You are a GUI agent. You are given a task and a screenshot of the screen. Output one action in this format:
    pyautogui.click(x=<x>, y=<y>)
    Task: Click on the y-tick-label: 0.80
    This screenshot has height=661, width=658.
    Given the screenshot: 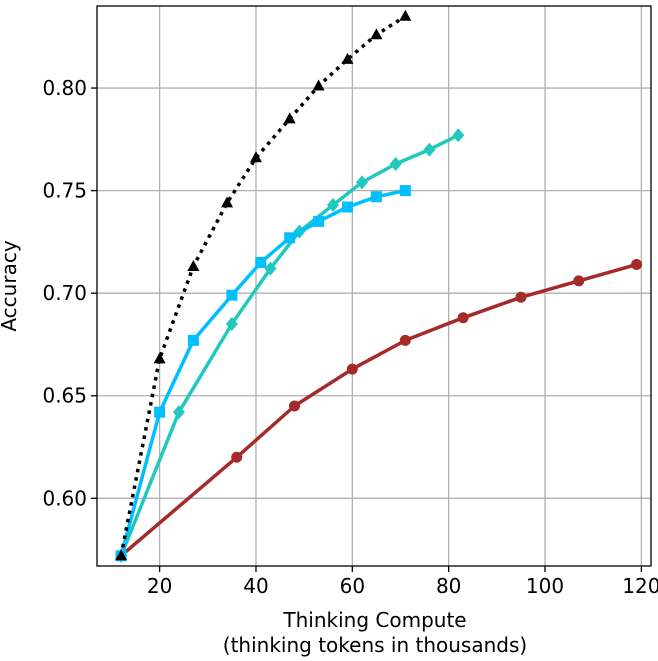 What is the action you would take?
    pyautogui.click(x=64, y=88)
    